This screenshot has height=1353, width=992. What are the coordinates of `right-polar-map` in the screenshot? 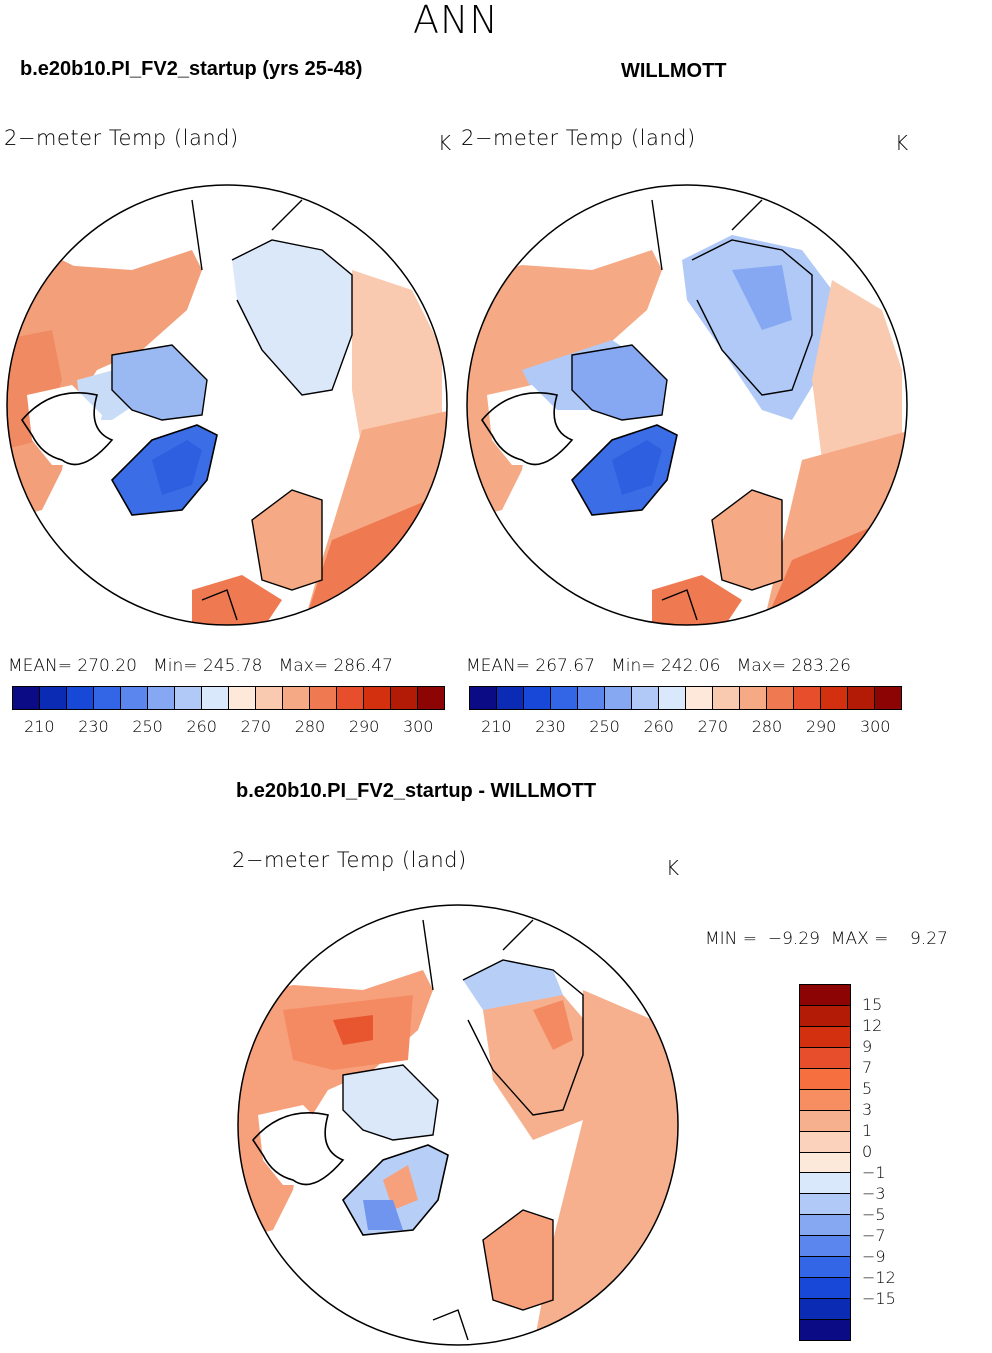 It's located at (687, 405).